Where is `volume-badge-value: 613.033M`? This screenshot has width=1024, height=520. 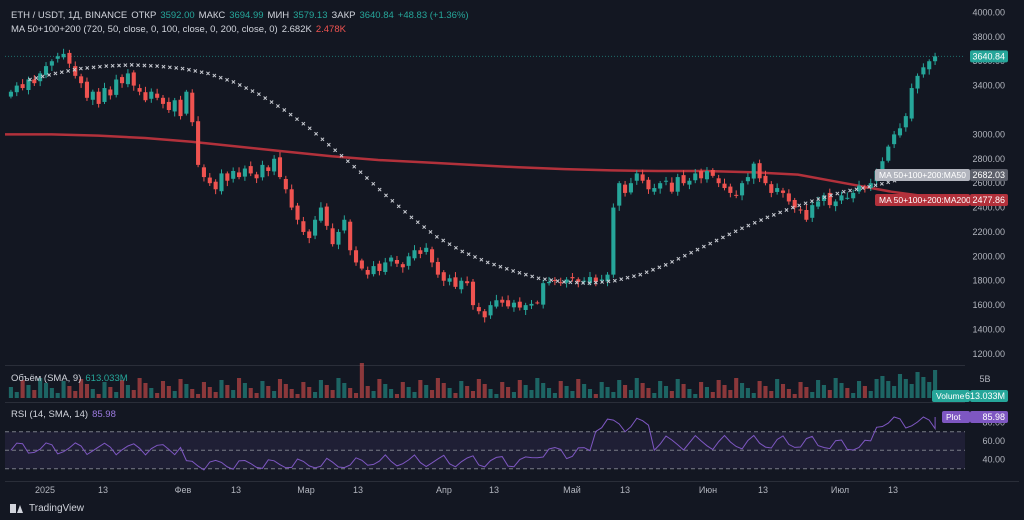 volume-badge-value: 613.033M is located at coordinates (985, 396).